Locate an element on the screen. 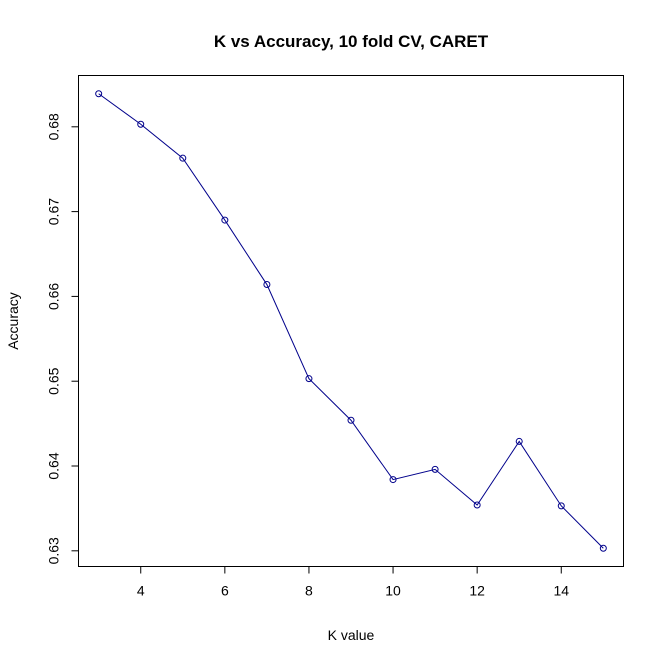 The height and width of the screenshot is (664, 664). x-axis-label: K value is located at coordinates (351, 635).